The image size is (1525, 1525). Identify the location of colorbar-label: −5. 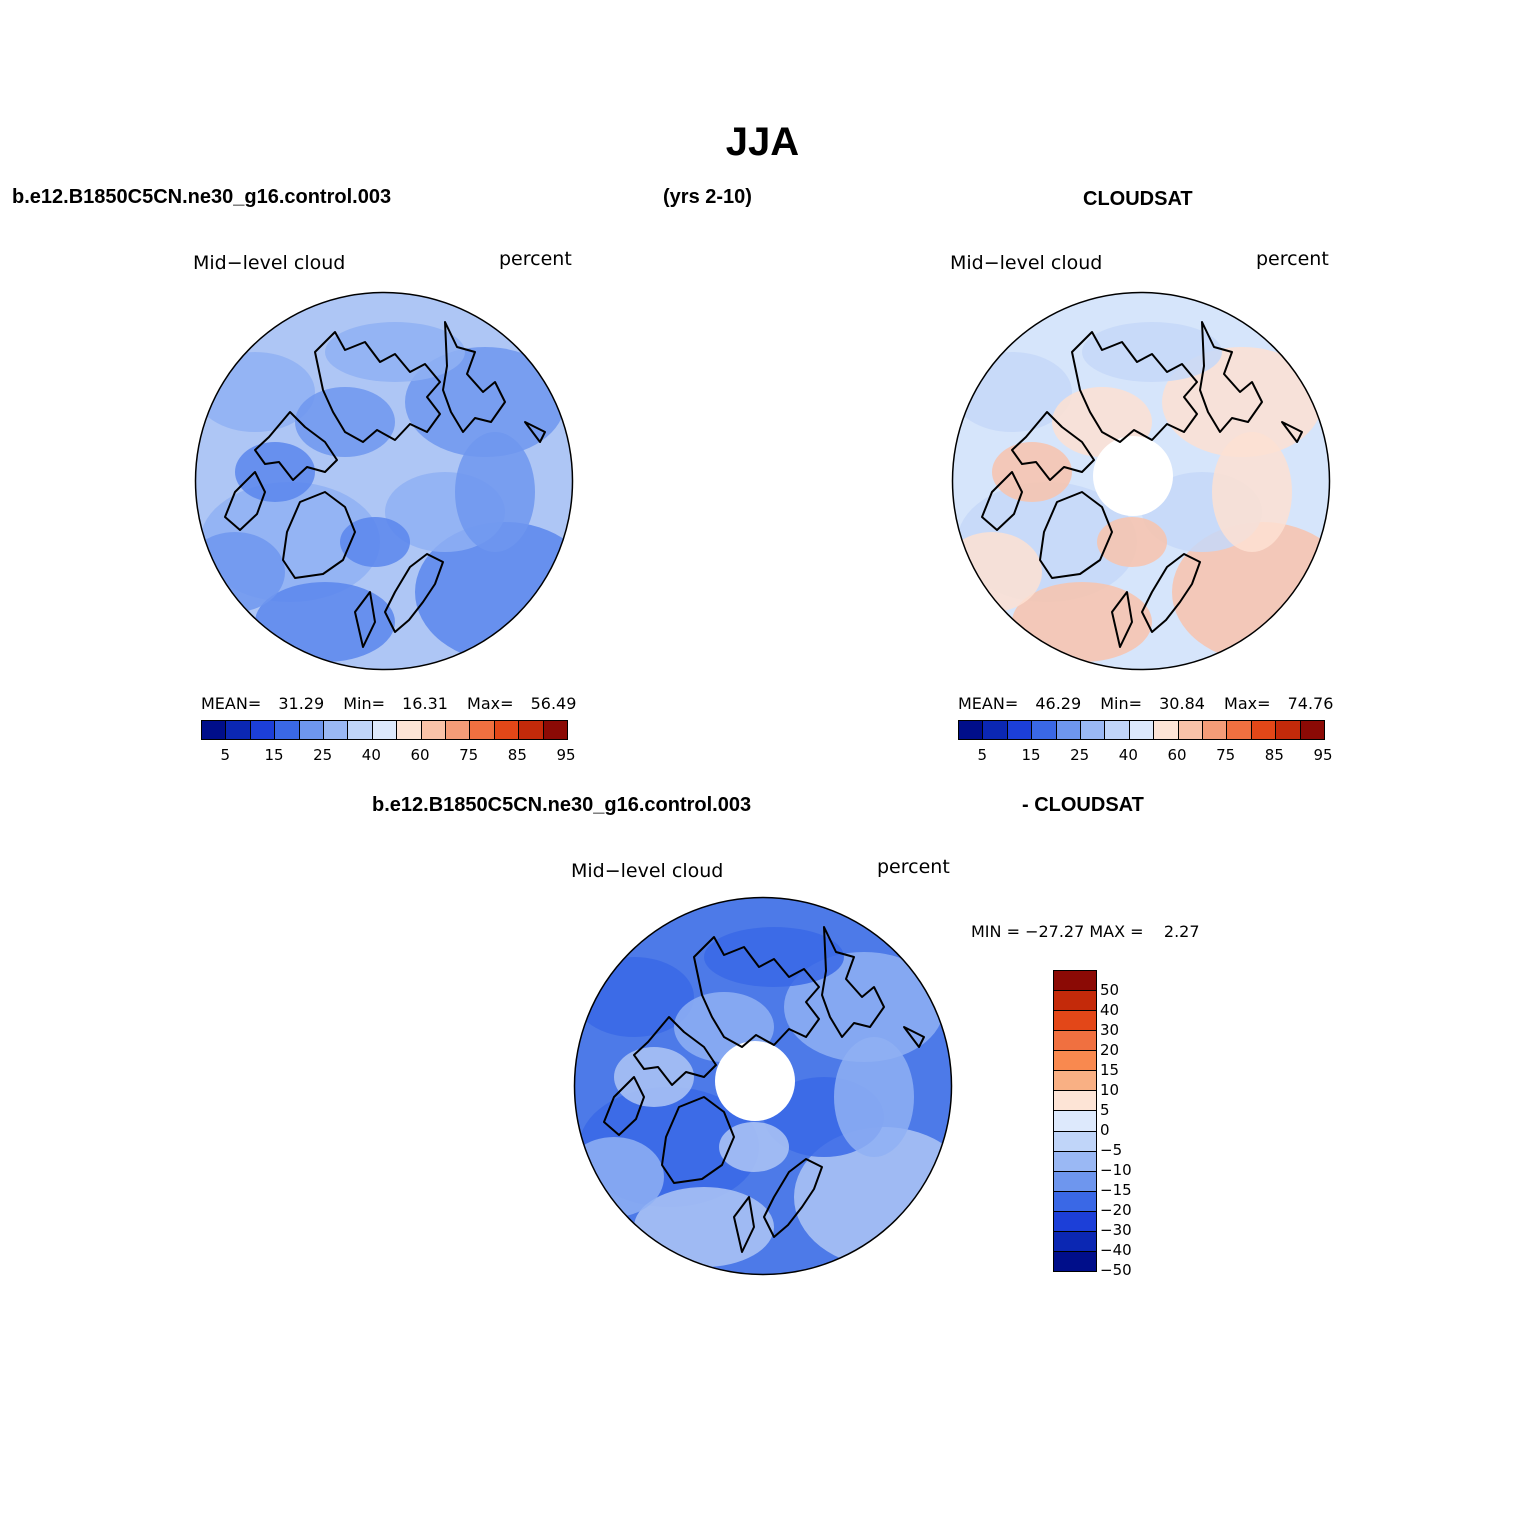
(1111, 1150).